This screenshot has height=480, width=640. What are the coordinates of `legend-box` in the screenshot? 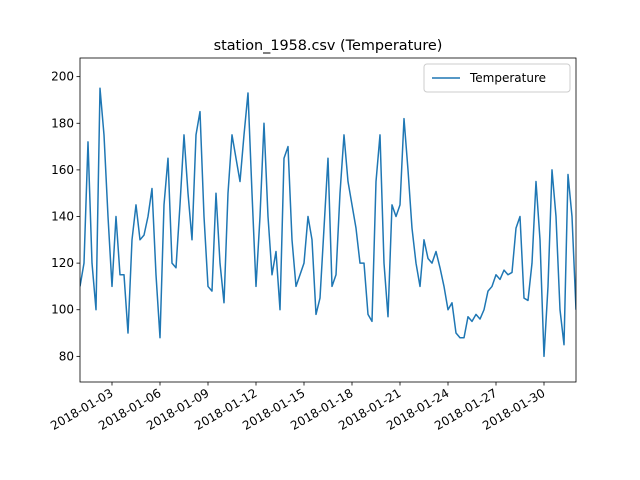 It's located at (497, 78).